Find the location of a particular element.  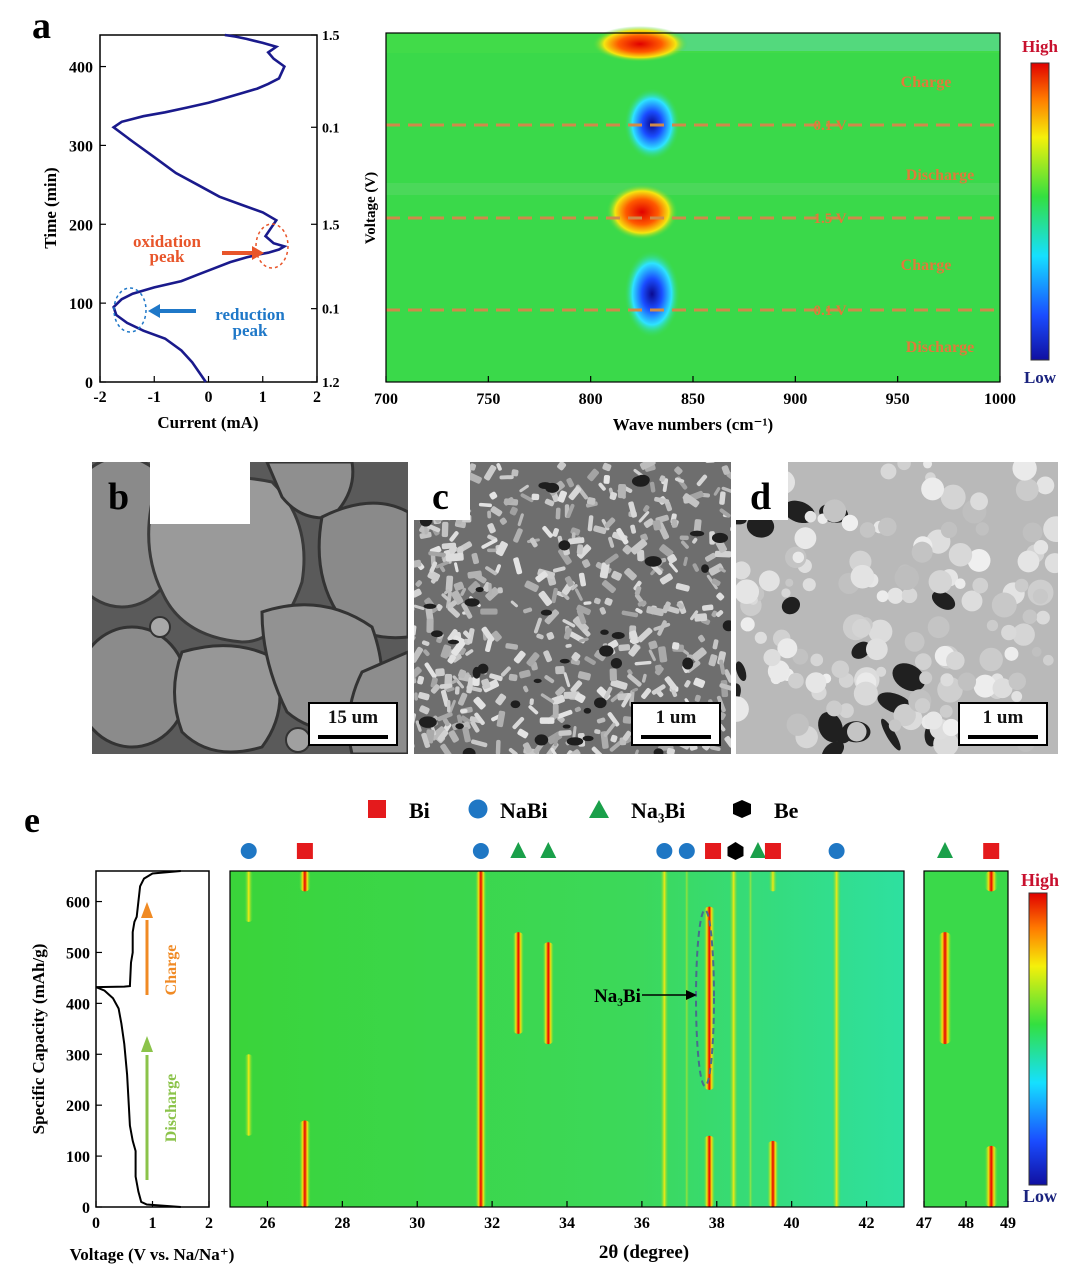

nabi-circle-icon is located at coordinates (478, 809).